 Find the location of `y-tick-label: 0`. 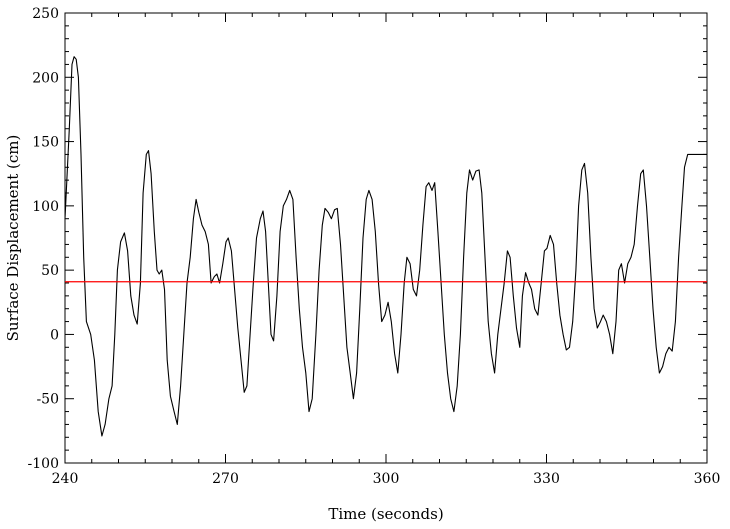

y-tick-label: 0 is located at coordinates (54, 335).